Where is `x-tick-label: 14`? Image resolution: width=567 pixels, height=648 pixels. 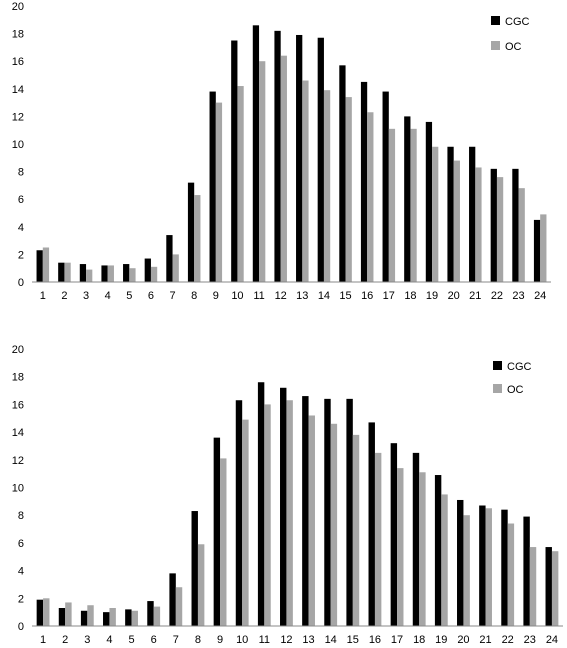
x-tick-label: 14 is located at coordinates (324, 295).